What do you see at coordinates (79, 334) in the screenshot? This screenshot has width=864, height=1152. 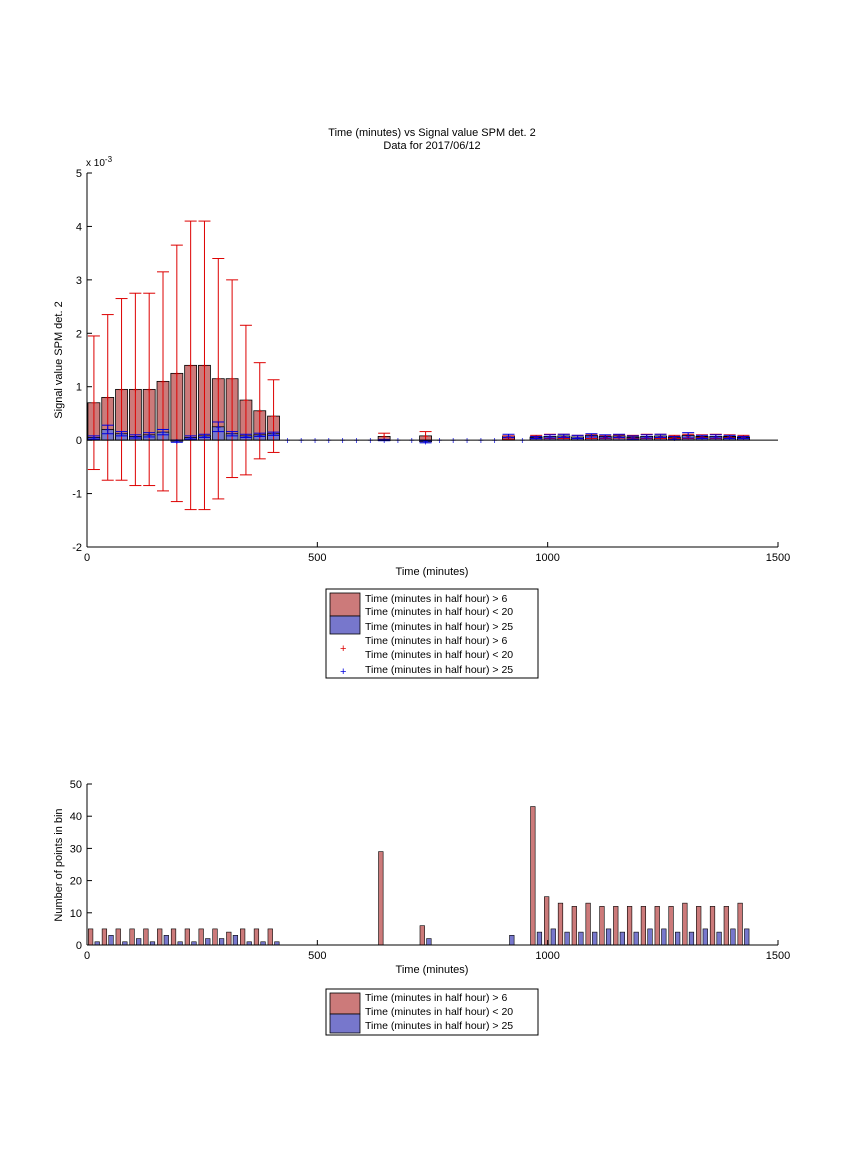 I see `y-tick-label: 2` at bounding box center [79, 334].